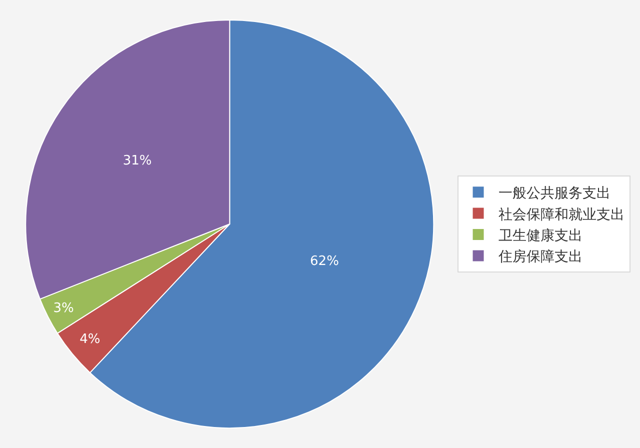 Image resolution: width=640 pixels, height=448 pixels. Describe the element at coordinates (63, 308) in the screenshot. I see `data-label: 3%` at that location.